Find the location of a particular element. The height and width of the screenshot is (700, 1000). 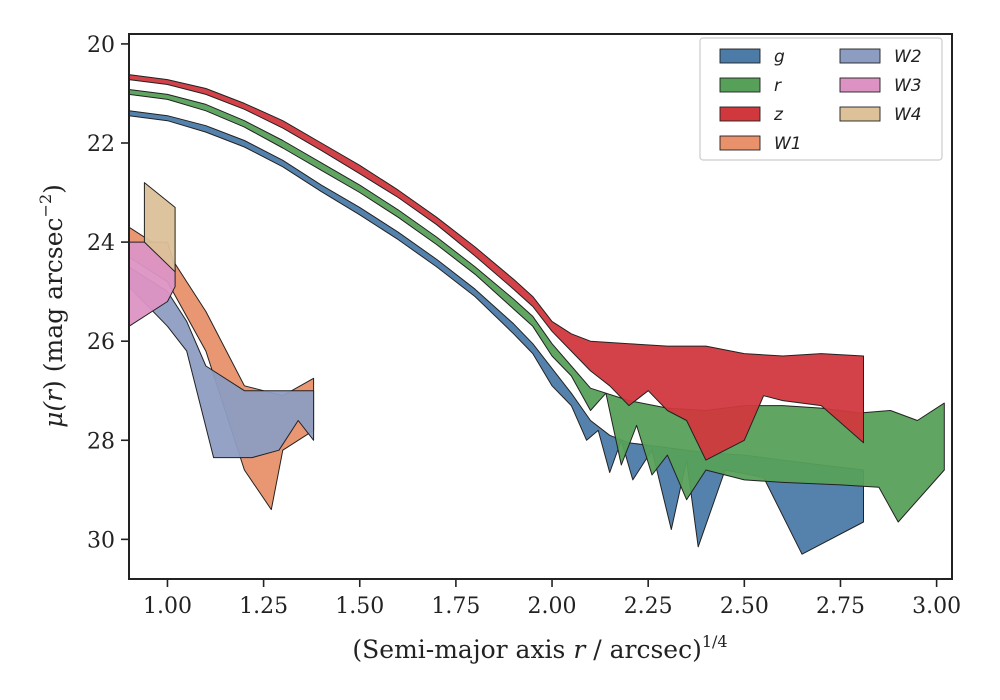

y-tick-label: 30 is located at coordinates (101, 540).